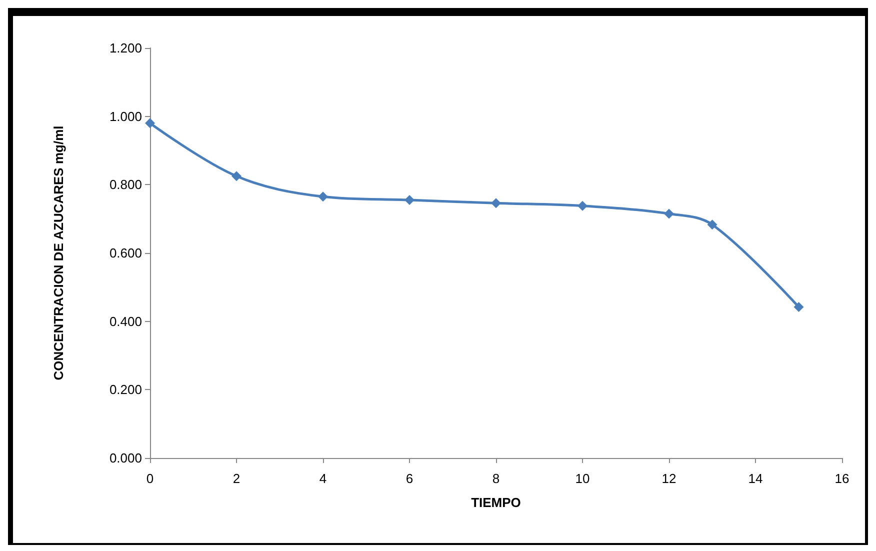 The width and height of the screenshot is (876, 551). What do you see at coordinates (125, 321) in the screenshot?
I see `y-tick-label: 0.400` at bounding box center [125, 321].